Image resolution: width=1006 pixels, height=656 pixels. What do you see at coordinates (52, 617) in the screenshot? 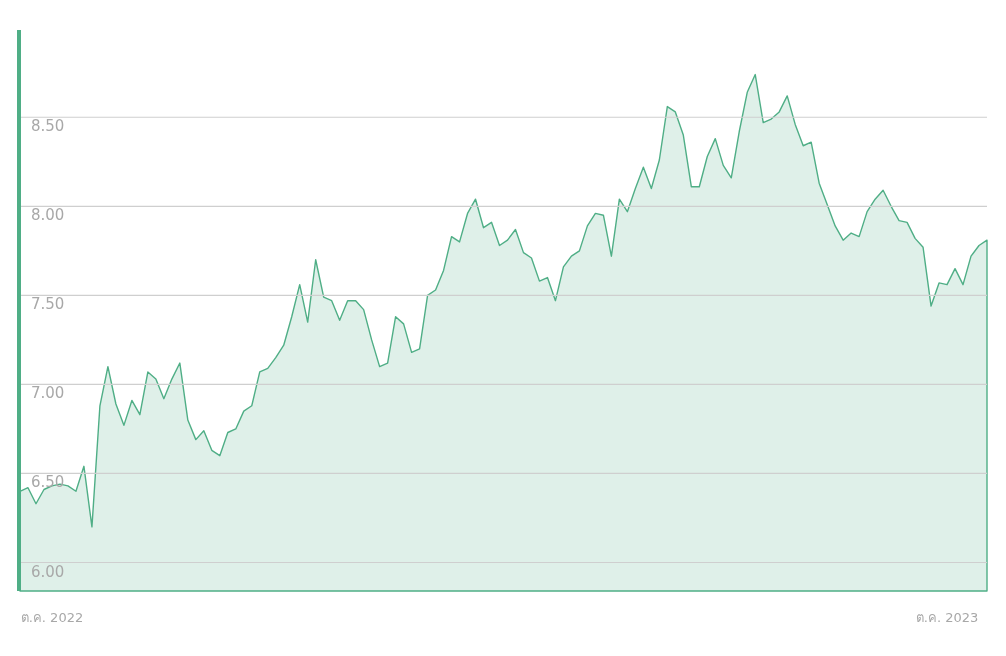
I see `xtick: ต.ค. 2022` at bounding box center [52, 617].